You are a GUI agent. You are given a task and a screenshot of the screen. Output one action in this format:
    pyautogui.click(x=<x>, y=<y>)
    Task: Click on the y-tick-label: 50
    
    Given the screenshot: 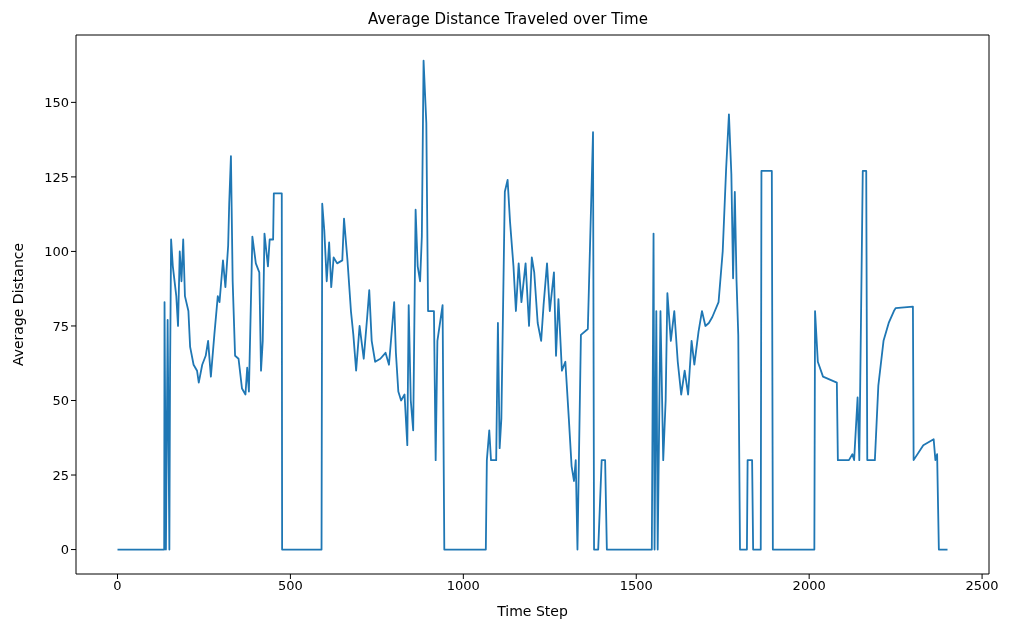 What is the action you would take?
    pyautogui.click(x=60, y=401)
    